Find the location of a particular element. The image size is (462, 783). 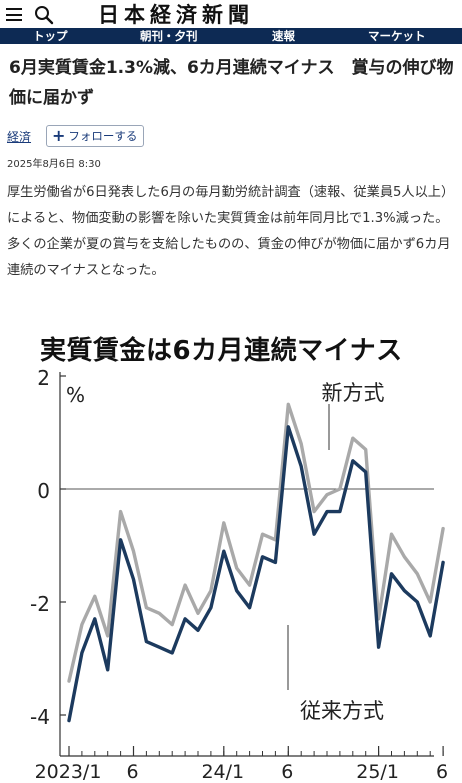

y-tick-label: -2 is located at coordinates (40, 604).